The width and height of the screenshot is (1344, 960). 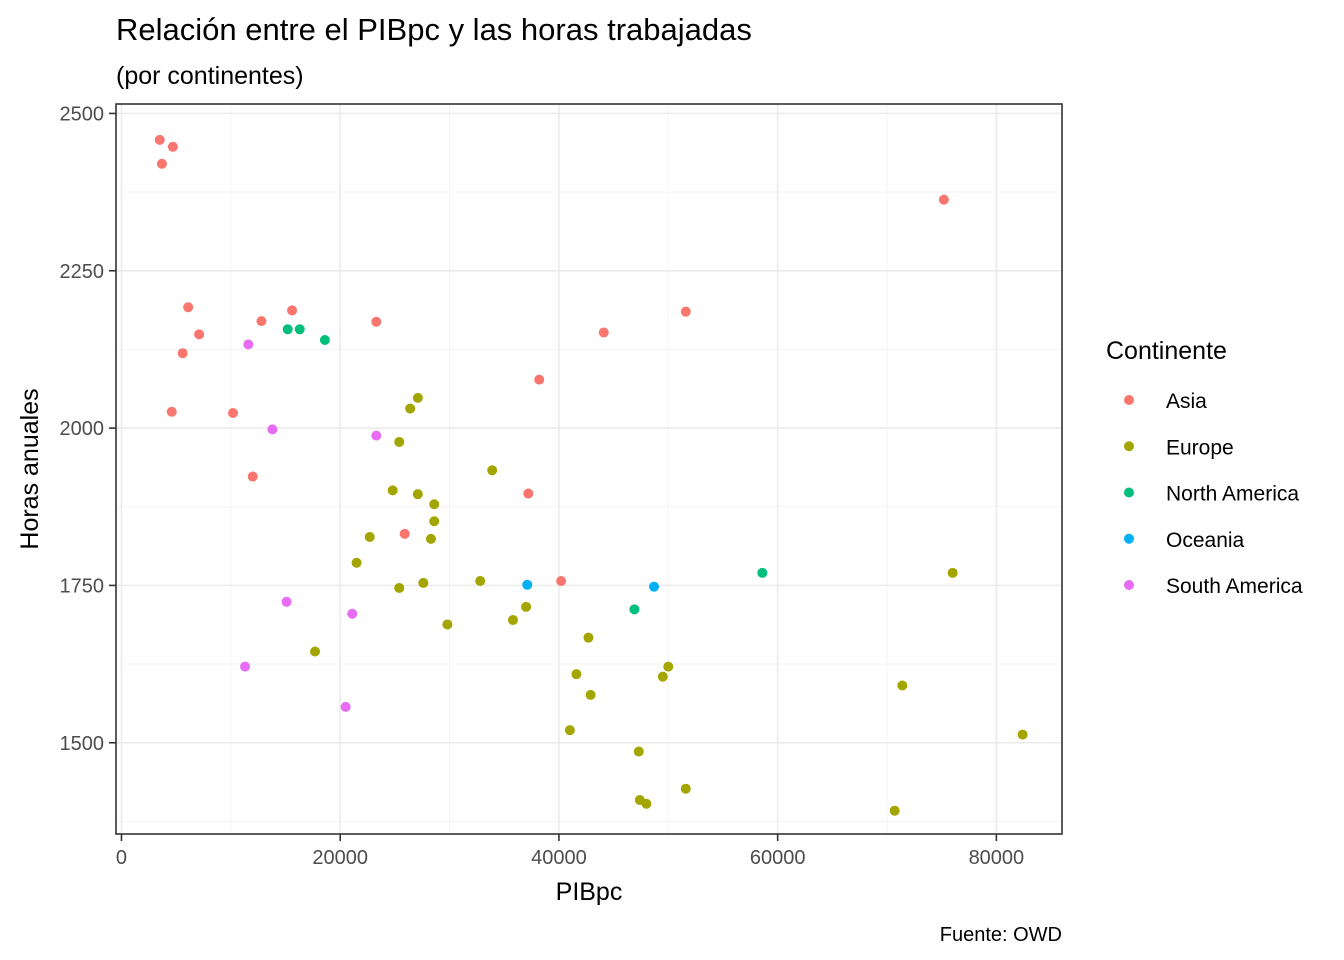 I want to click on x-tick-label: 80000, so click(x=997, y=858).